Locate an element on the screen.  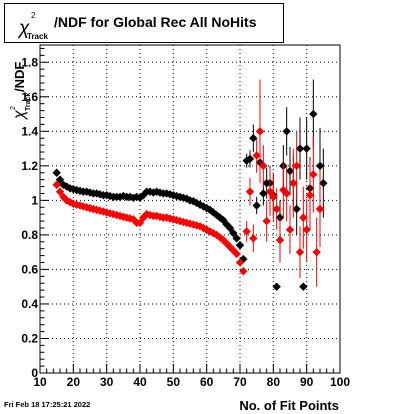
chart-title-text: /NDF for Global Rec All NoHits is located at coordinates (155, 22).